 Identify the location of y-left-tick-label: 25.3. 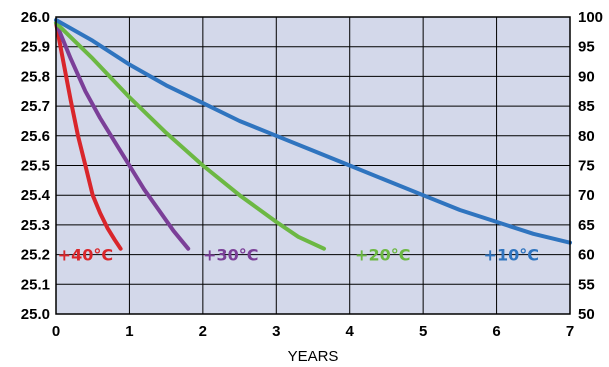
(35, 225).